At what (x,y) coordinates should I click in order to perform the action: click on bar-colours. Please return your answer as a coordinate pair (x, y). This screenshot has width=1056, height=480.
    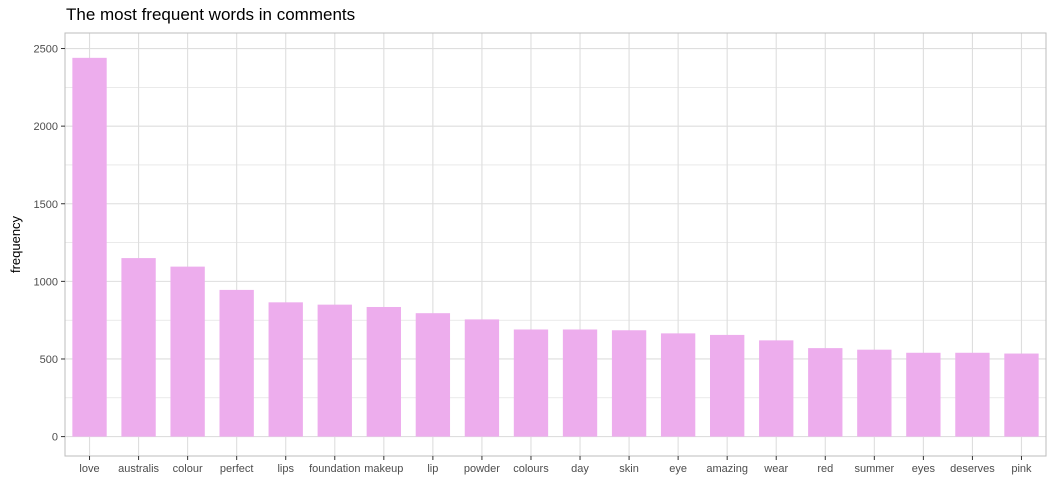
    Looking at the image, I should click on (531, 383).